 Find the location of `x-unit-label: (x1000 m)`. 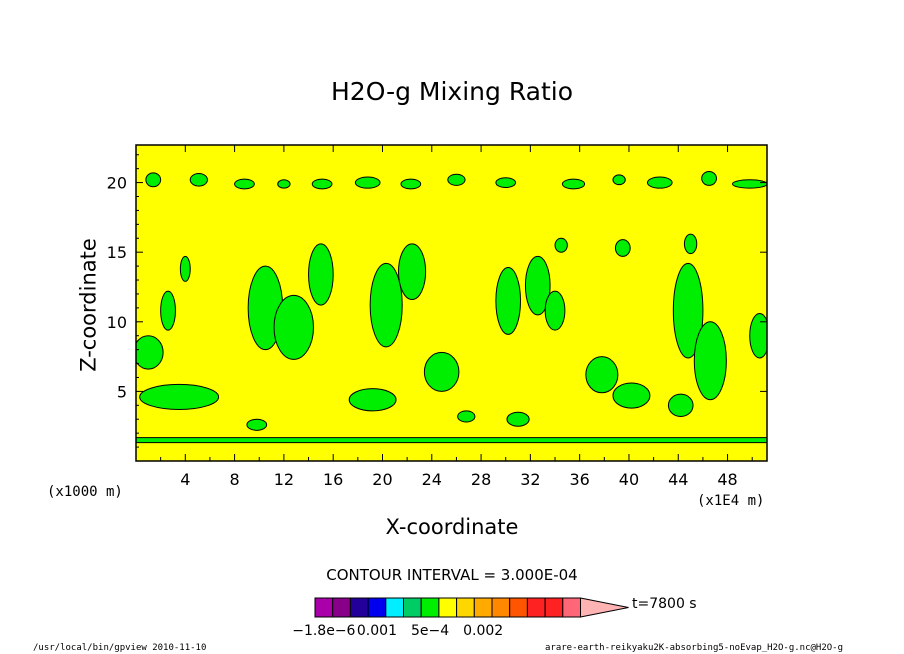

x-unit-label: (x1000 m) is located at coordinates (85, 492).